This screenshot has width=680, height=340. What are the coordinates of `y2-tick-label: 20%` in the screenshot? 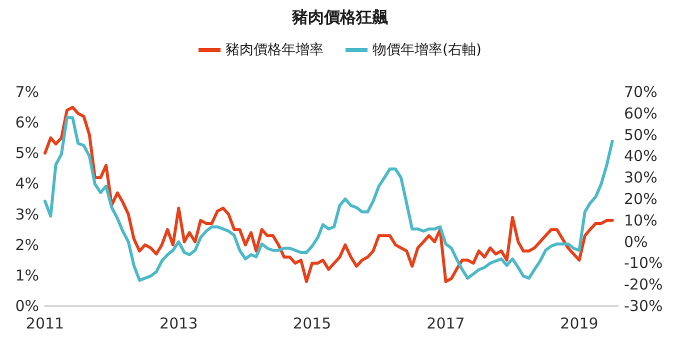 It's located at (641, 199).